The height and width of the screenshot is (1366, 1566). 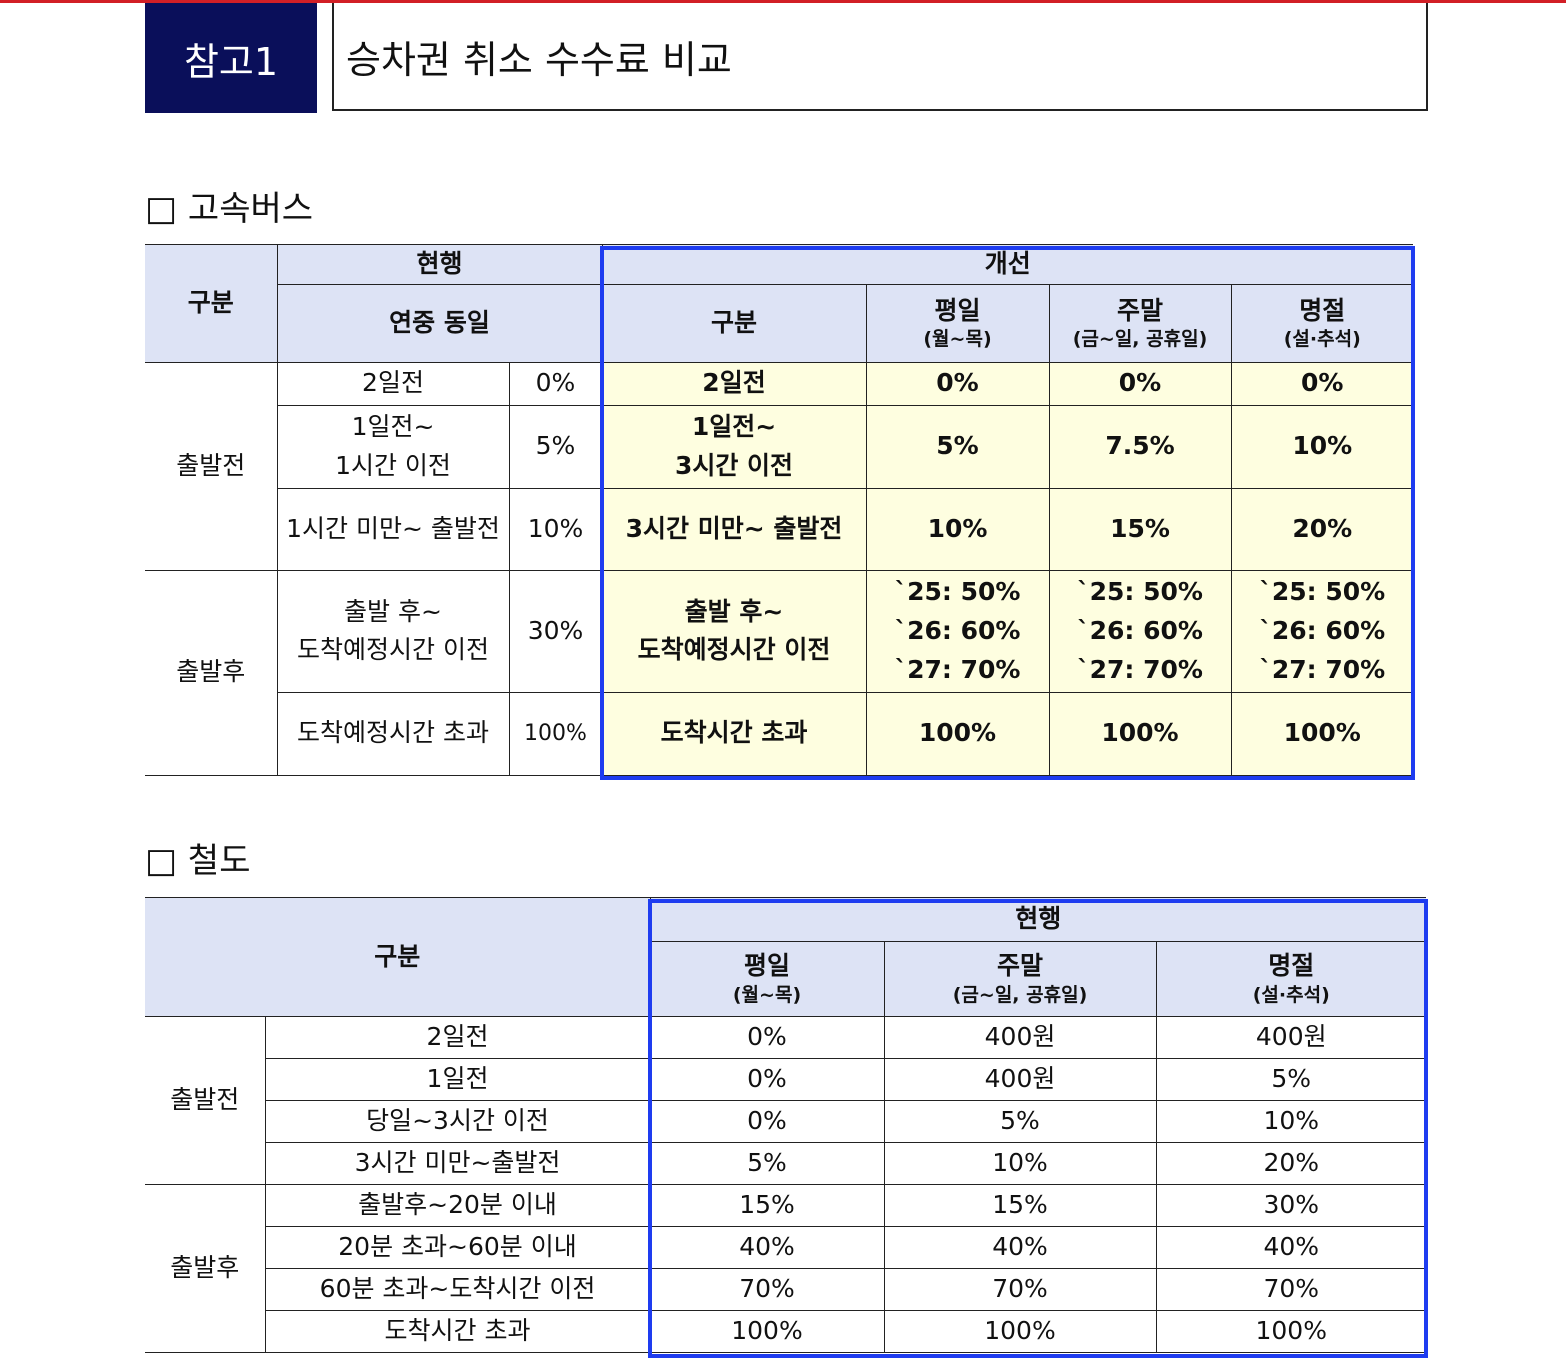 I want to click on header-row: 연중 동일 구분 평일 (월~목) 주말 (금~일, 공휴일) 명절 (설·추석), so click(x=779, y=323).